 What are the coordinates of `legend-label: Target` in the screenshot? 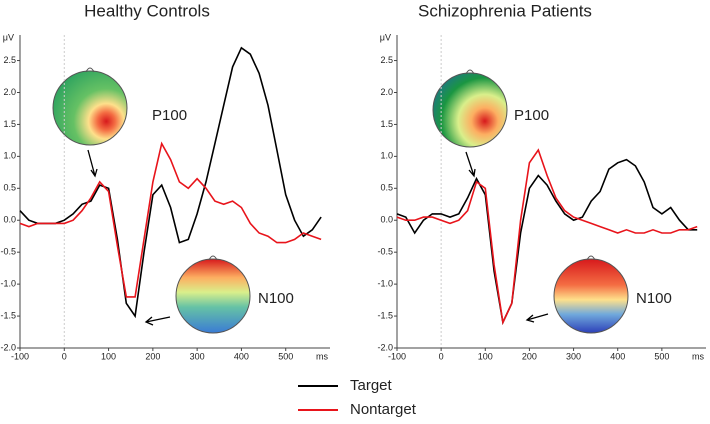 It's located at (371, 385).